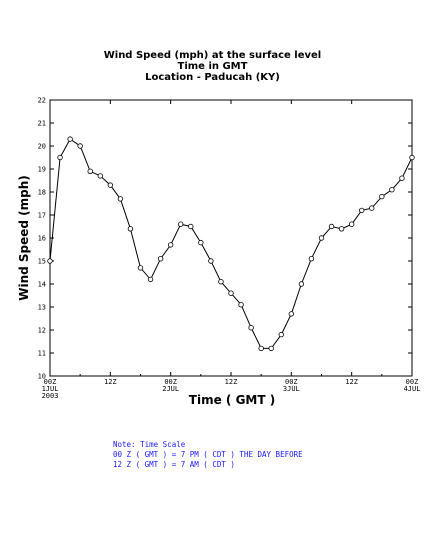  I want to click on y-tick-label: 17, so click(42, 216).